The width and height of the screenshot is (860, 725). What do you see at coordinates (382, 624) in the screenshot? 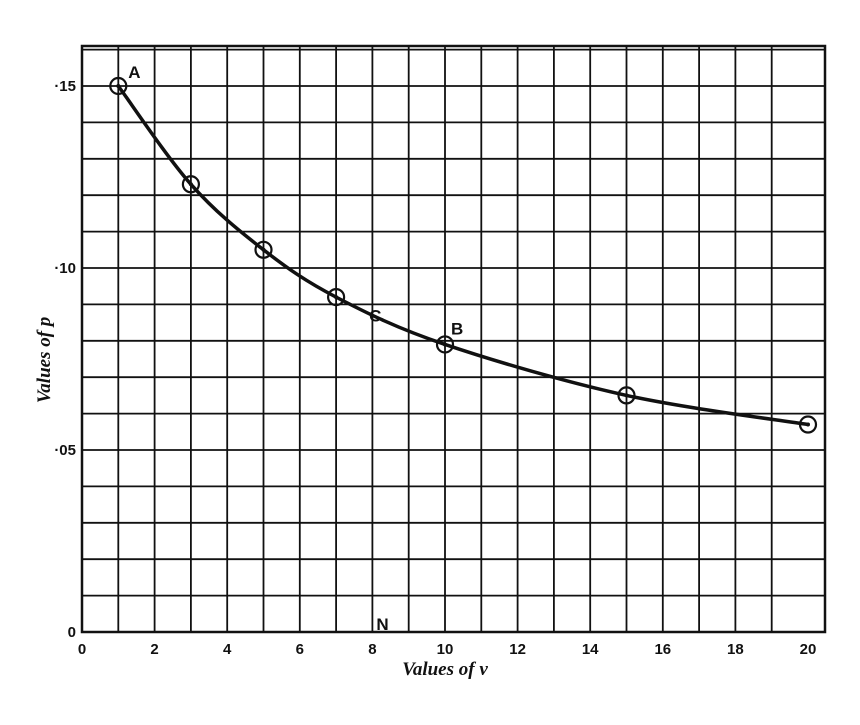
I see `annotation-n: N` at bounding box center [382, 624].